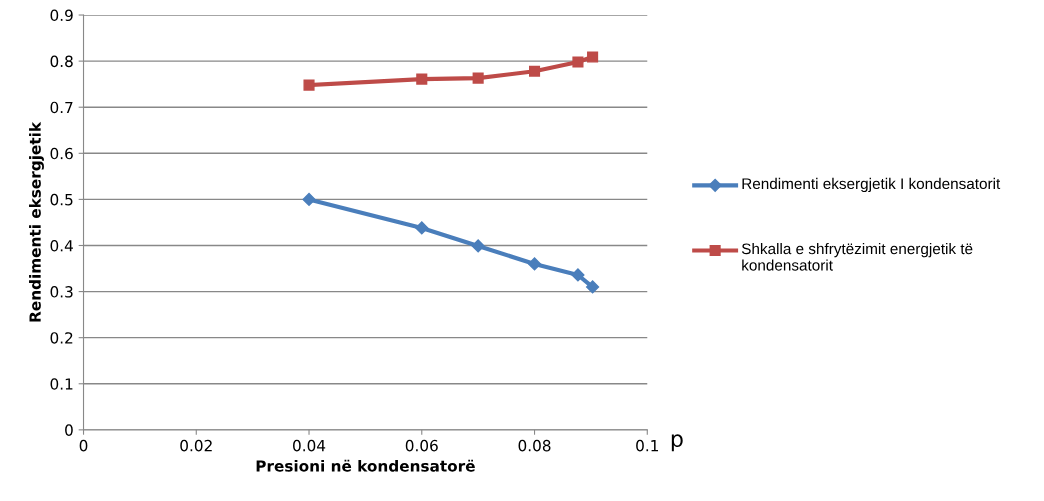 The image size is (1044, 501). What do you see at coordinates (677, 443) in the screenshot?
I see `text: p` at bounding box center [677, 443].